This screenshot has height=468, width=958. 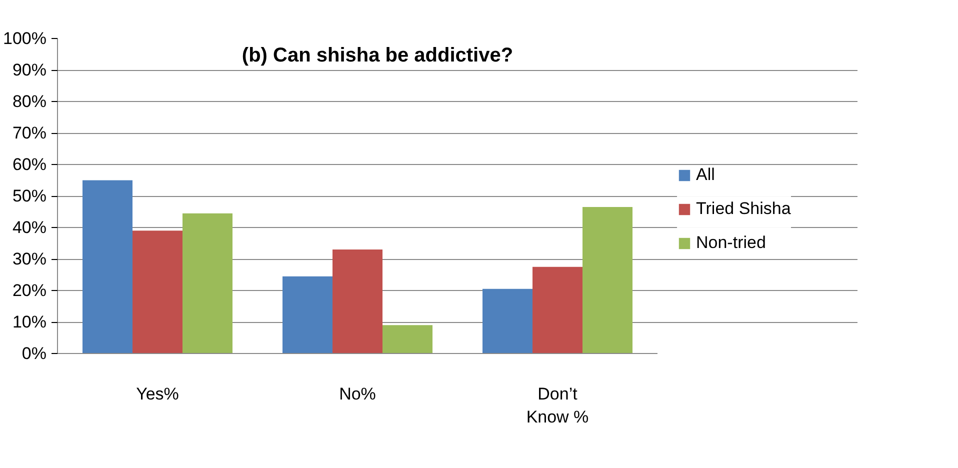 I want to click on legend-label: All, so click(x=706, y=175).